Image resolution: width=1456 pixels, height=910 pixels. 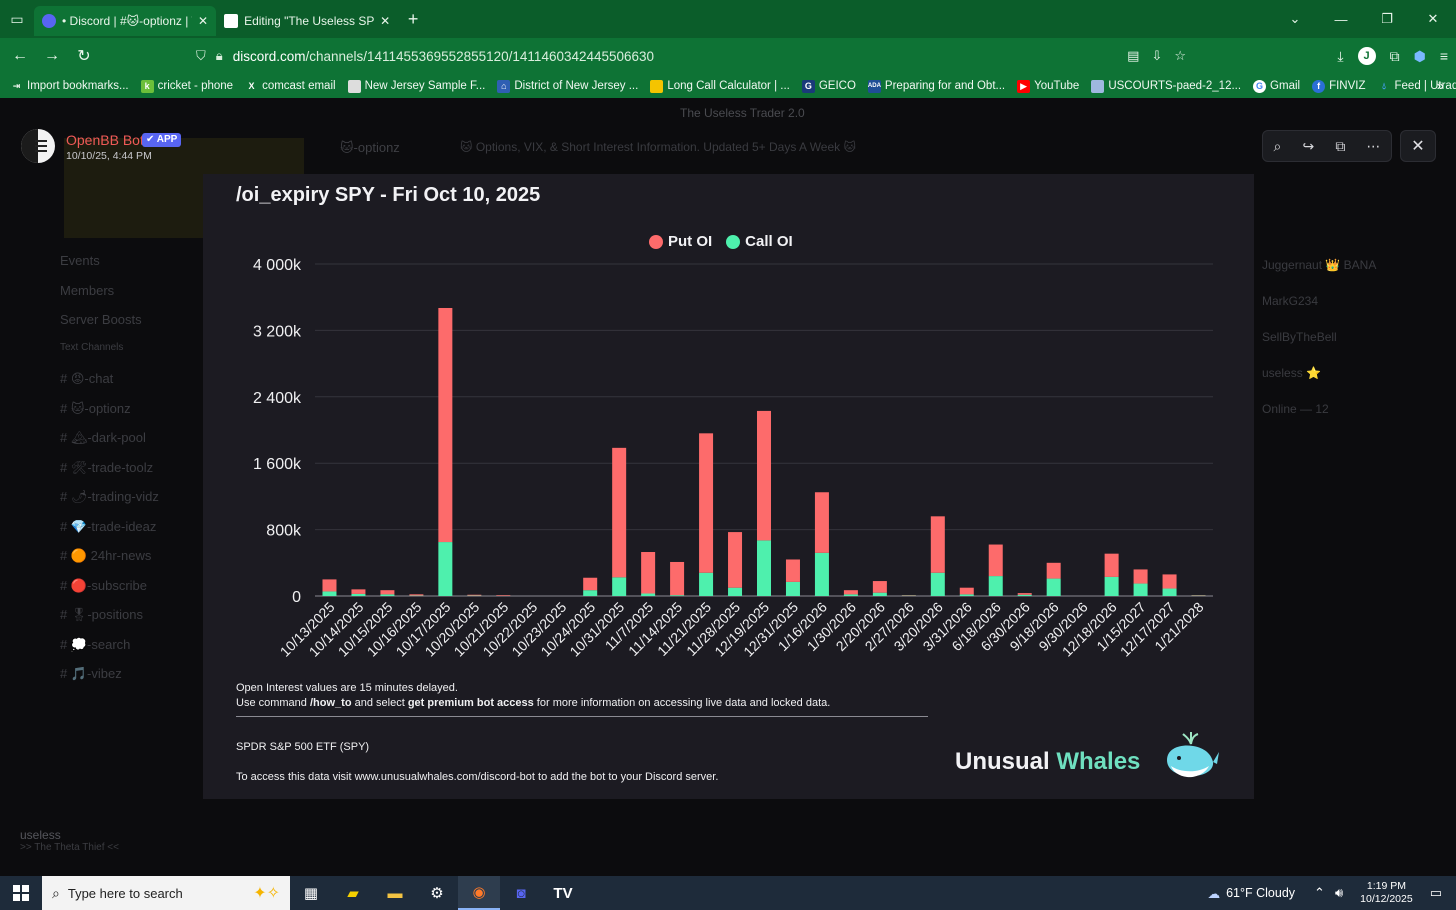 I want to click on bookmark-item: k cricket - phone, so click(x=186, y=86).